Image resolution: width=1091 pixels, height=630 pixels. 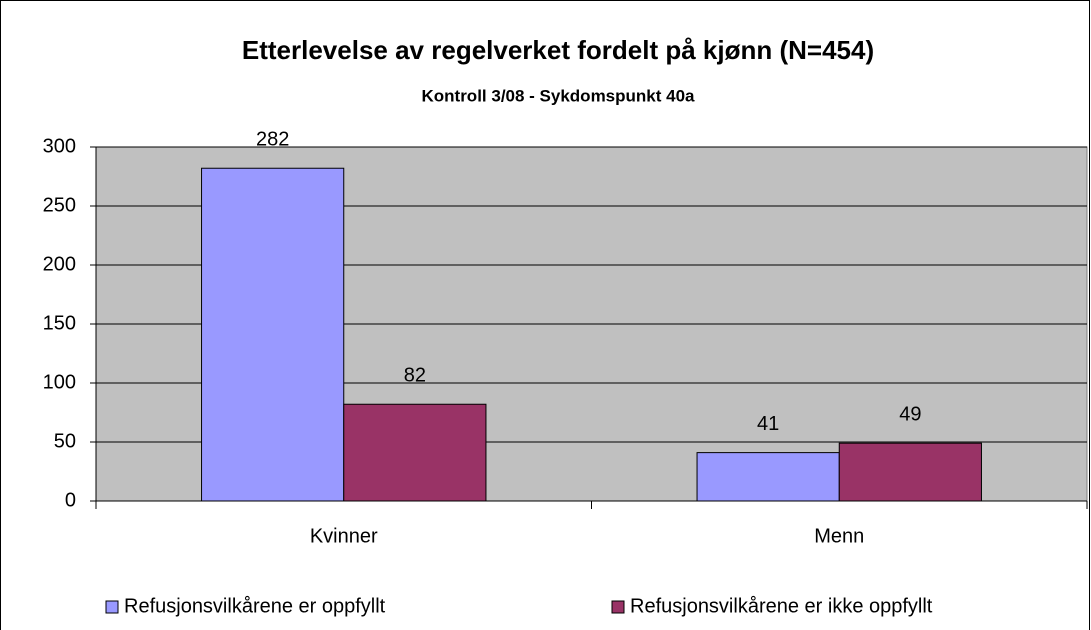 I want to click on y-tick-label: 300, so click(x=59, y=146).